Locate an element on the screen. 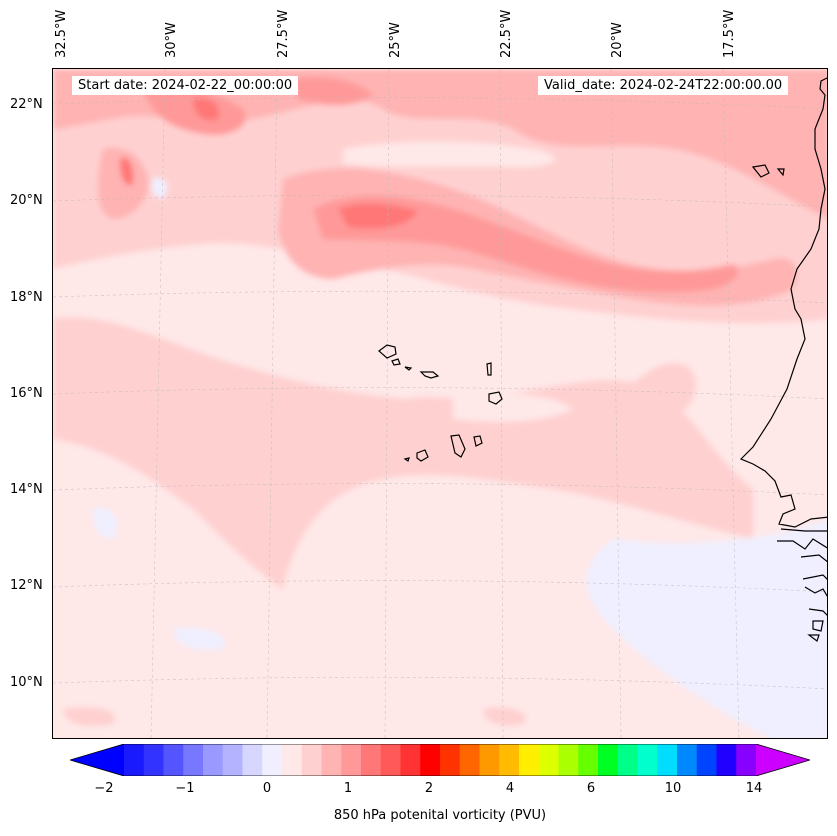 Image resolution: width=837 pixels, height=836 pixels. lon-label-30w: 30°W is located at coordinates (171, 40).